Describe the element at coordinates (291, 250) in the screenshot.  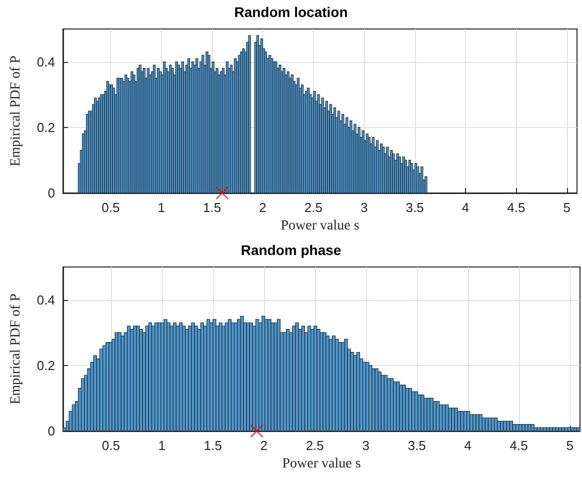
I see `chart-title: Random phase` at that location.